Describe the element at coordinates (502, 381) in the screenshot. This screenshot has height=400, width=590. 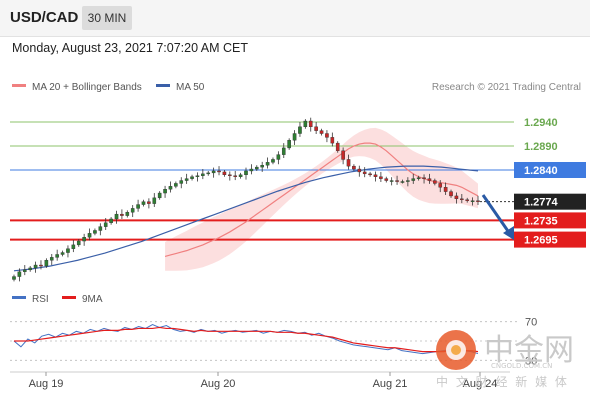
I see `watermark-subtext: 中 文 财 经 新 媒 体` at that location.